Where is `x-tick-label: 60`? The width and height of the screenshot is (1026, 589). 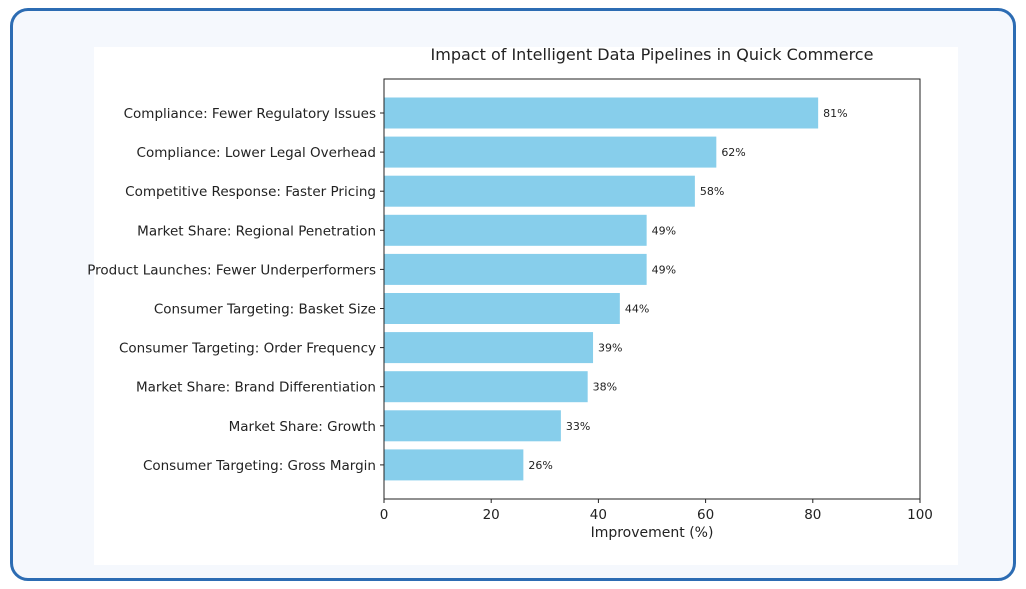
x-tick-label: 60 is located at coordinates (705, 515).